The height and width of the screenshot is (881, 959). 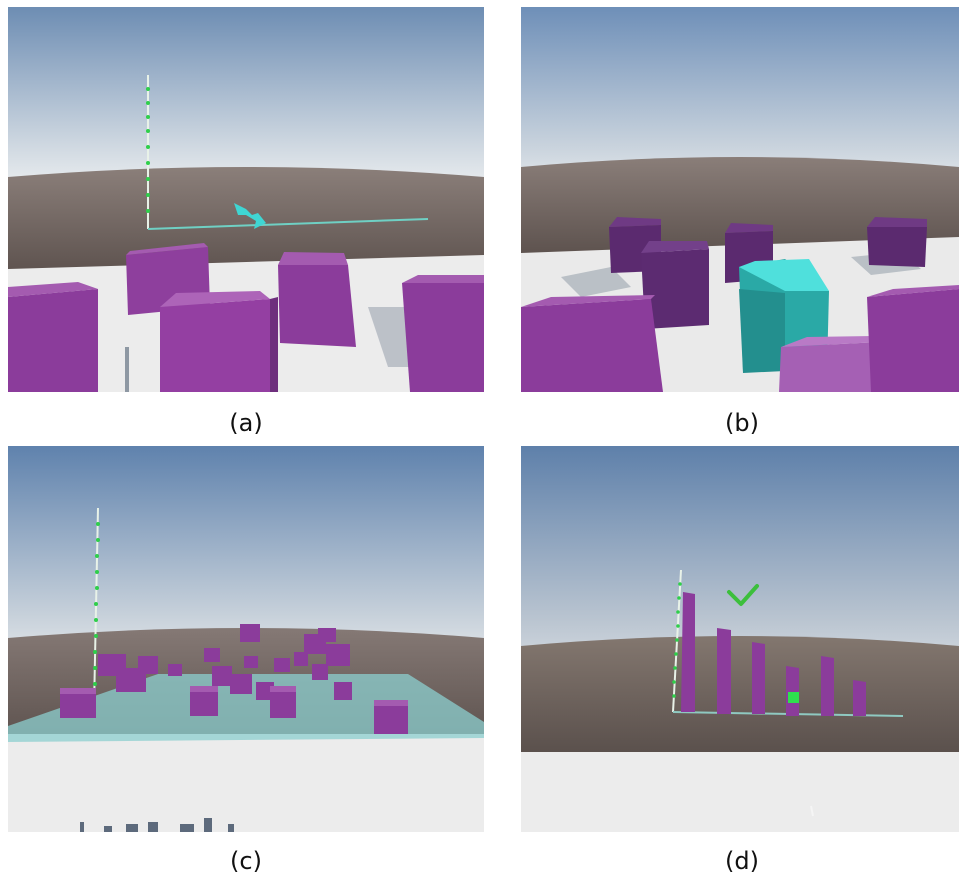 I want to click on axis-dots, so click(x=148, y=150).